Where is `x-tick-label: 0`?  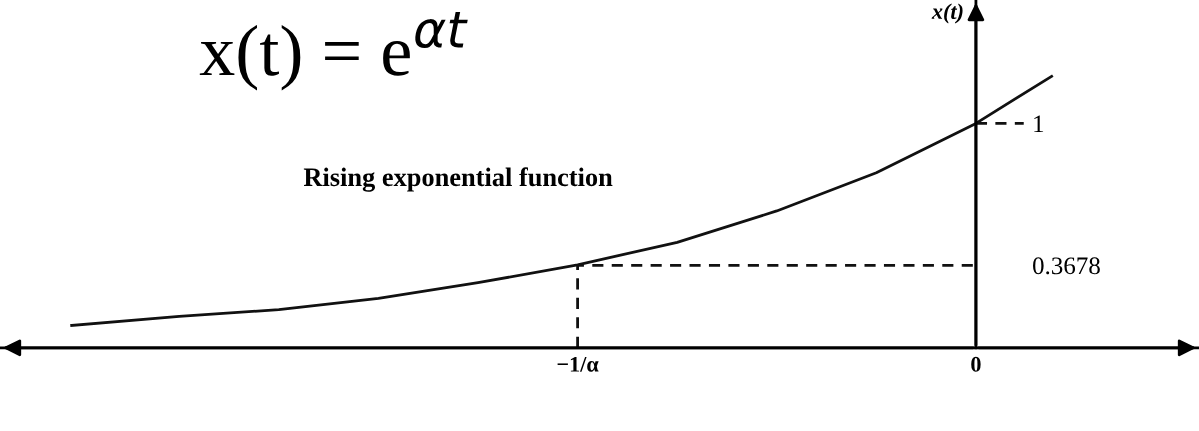
x-tick-label: 0 is located at coordinates (976, 364).